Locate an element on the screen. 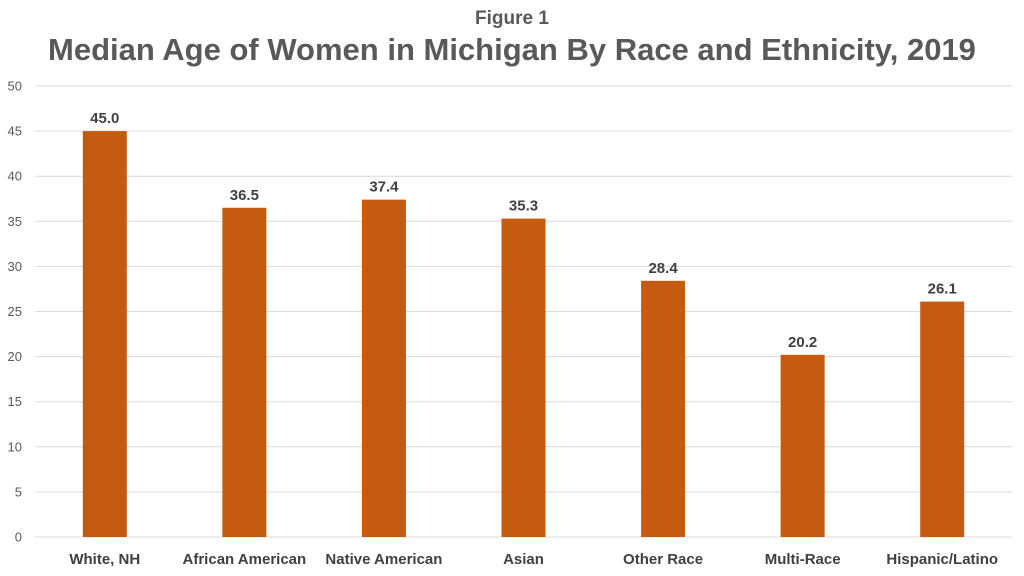  y-tick-label: 35 is located at coordinates (15, 221).